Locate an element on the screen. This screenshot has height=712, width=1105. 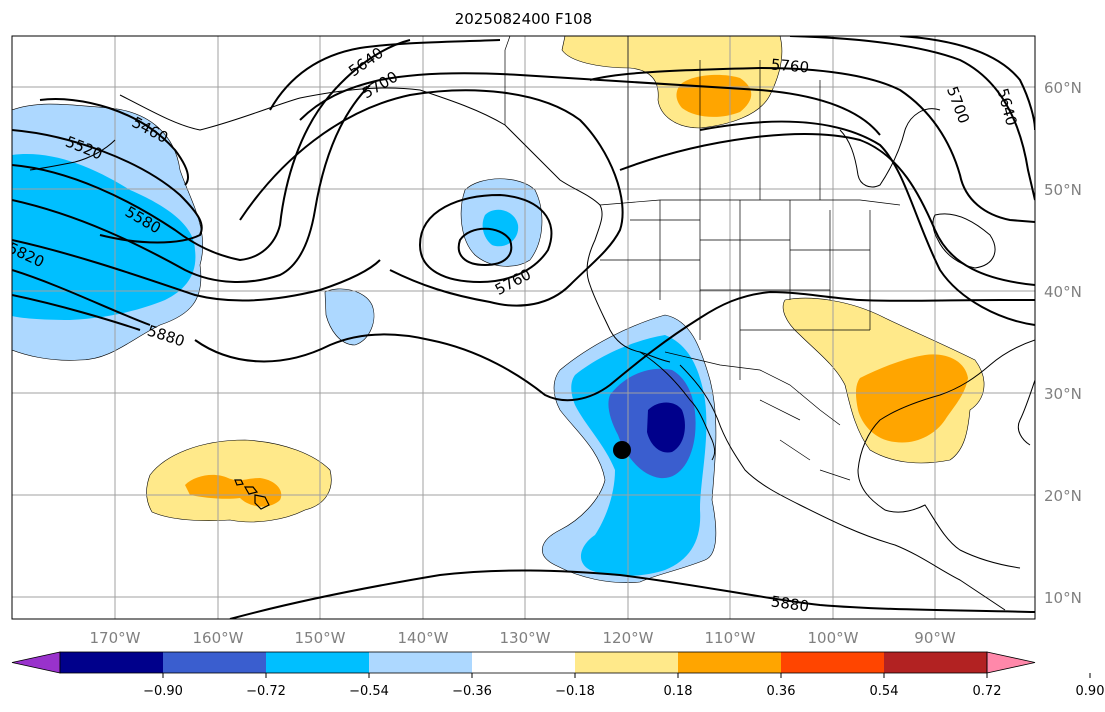
colorbar-extend-high is located at coordinates (1011, 662).